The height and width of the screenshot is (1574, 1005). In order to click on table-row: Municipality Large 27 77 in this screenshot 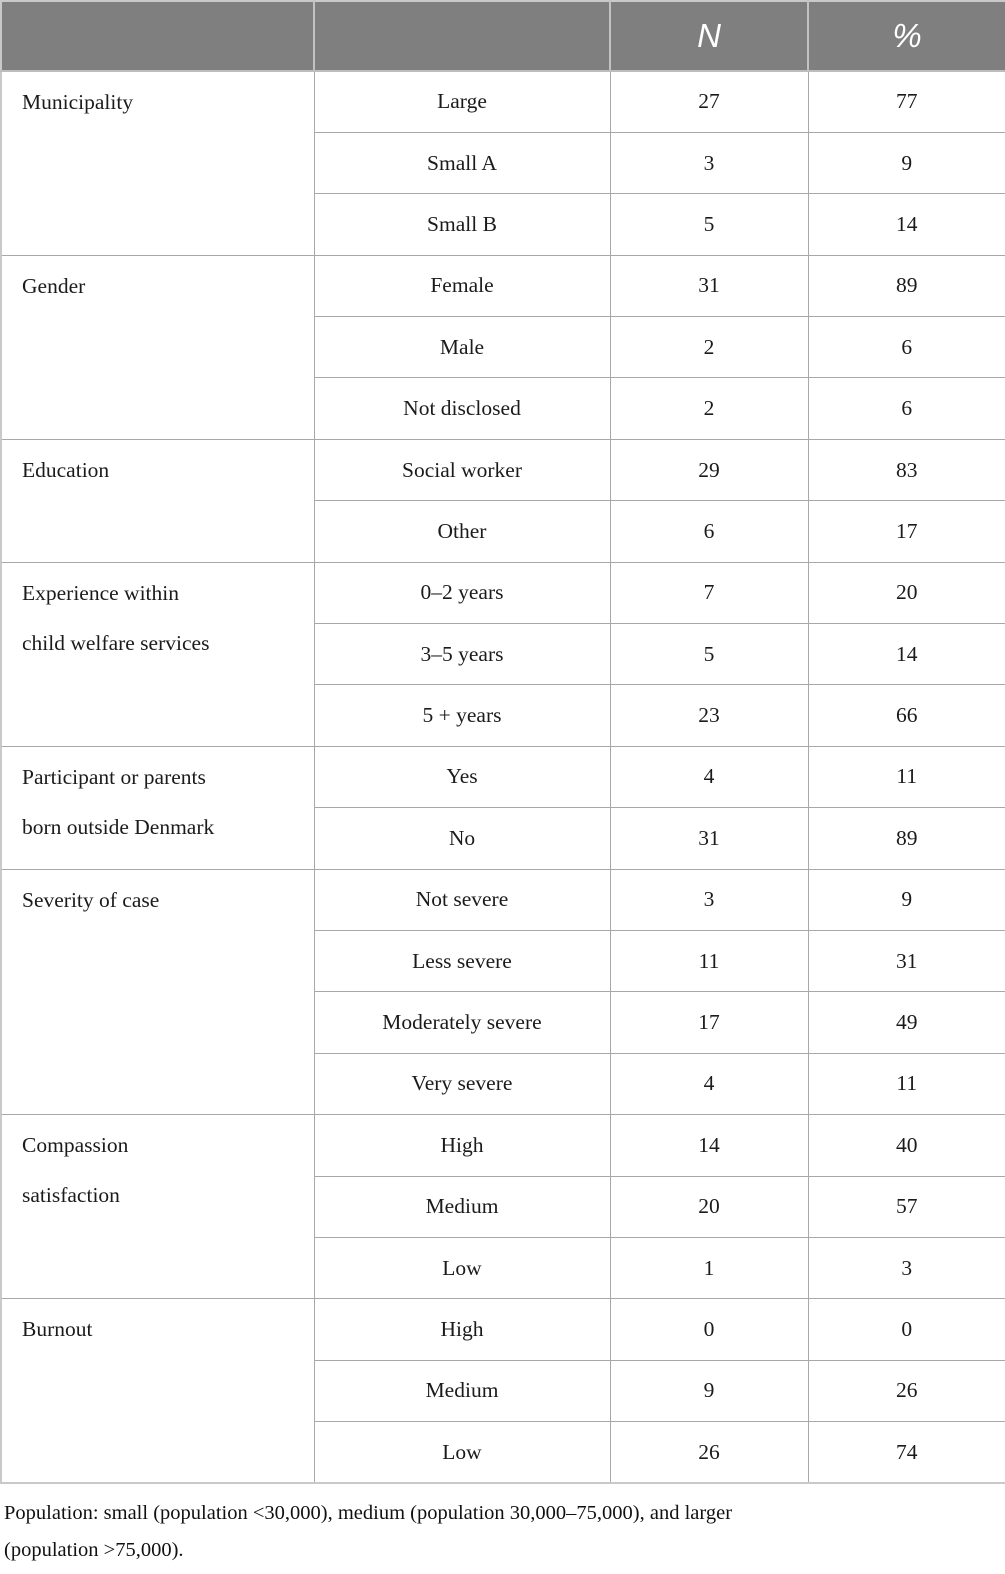, I will do `click(502, 163)`.